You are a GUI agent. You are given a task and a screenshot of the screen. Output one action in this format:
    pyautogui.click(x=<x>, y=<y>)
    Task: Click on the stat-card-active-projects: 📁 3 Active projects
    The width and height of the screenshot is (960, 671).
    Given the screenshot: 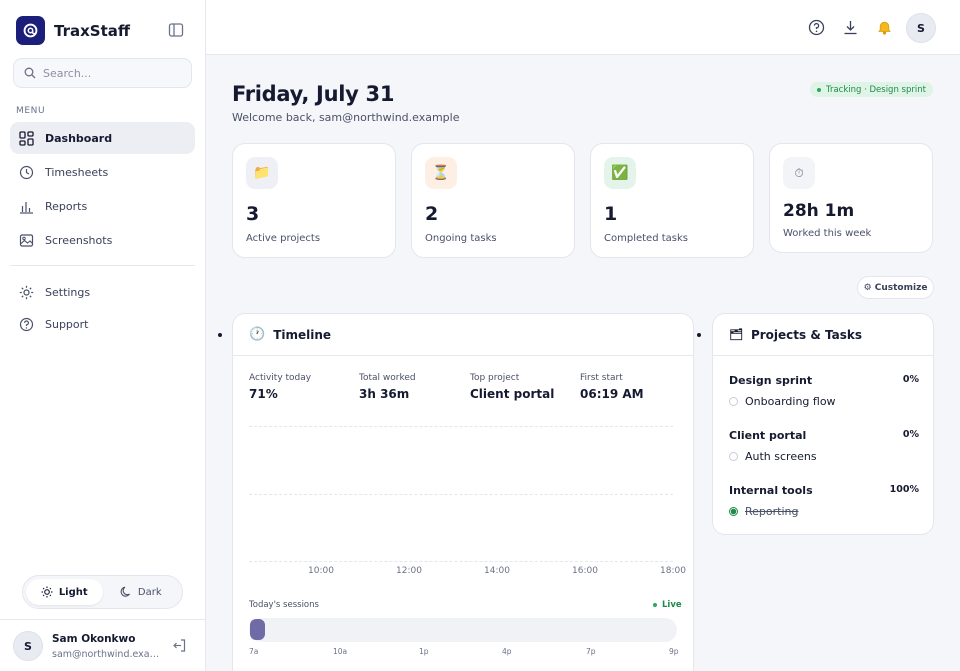 What is the action you would take?
    pyautogui.click(x=314, y=200)
    